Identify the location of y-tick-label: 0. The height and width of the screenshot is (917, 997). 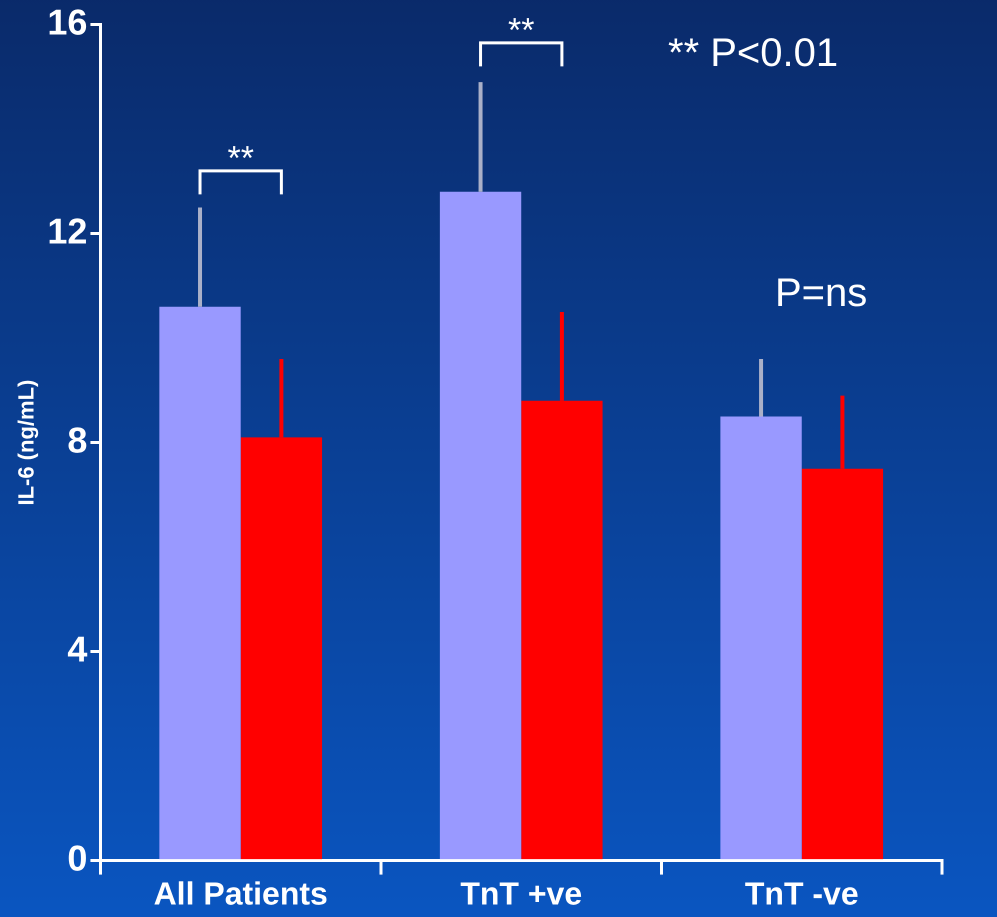
(77, 858).